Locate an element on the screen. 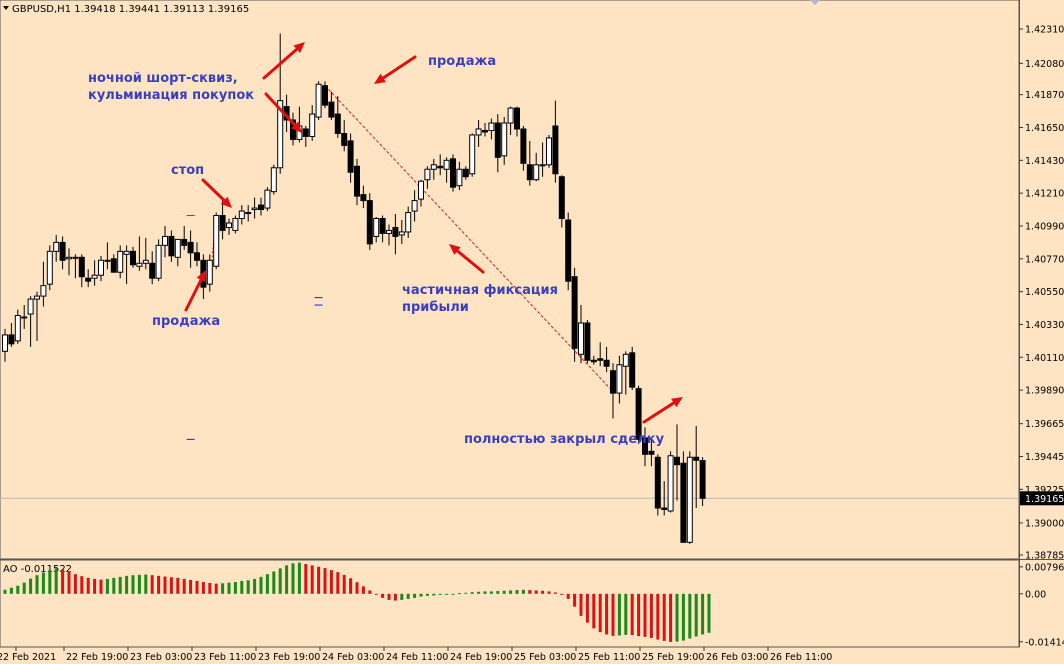  last-price-tag: 1.39165 is located at coordinates (1042, 498).